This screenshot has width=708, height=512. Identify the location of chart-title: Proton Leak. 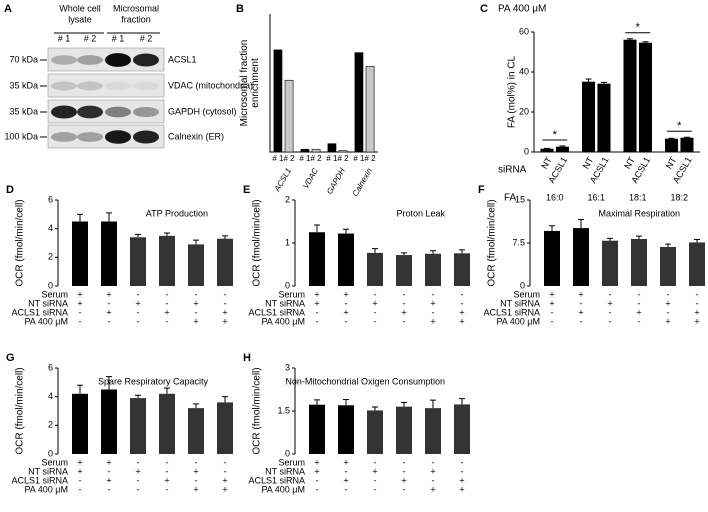
(420, 213).